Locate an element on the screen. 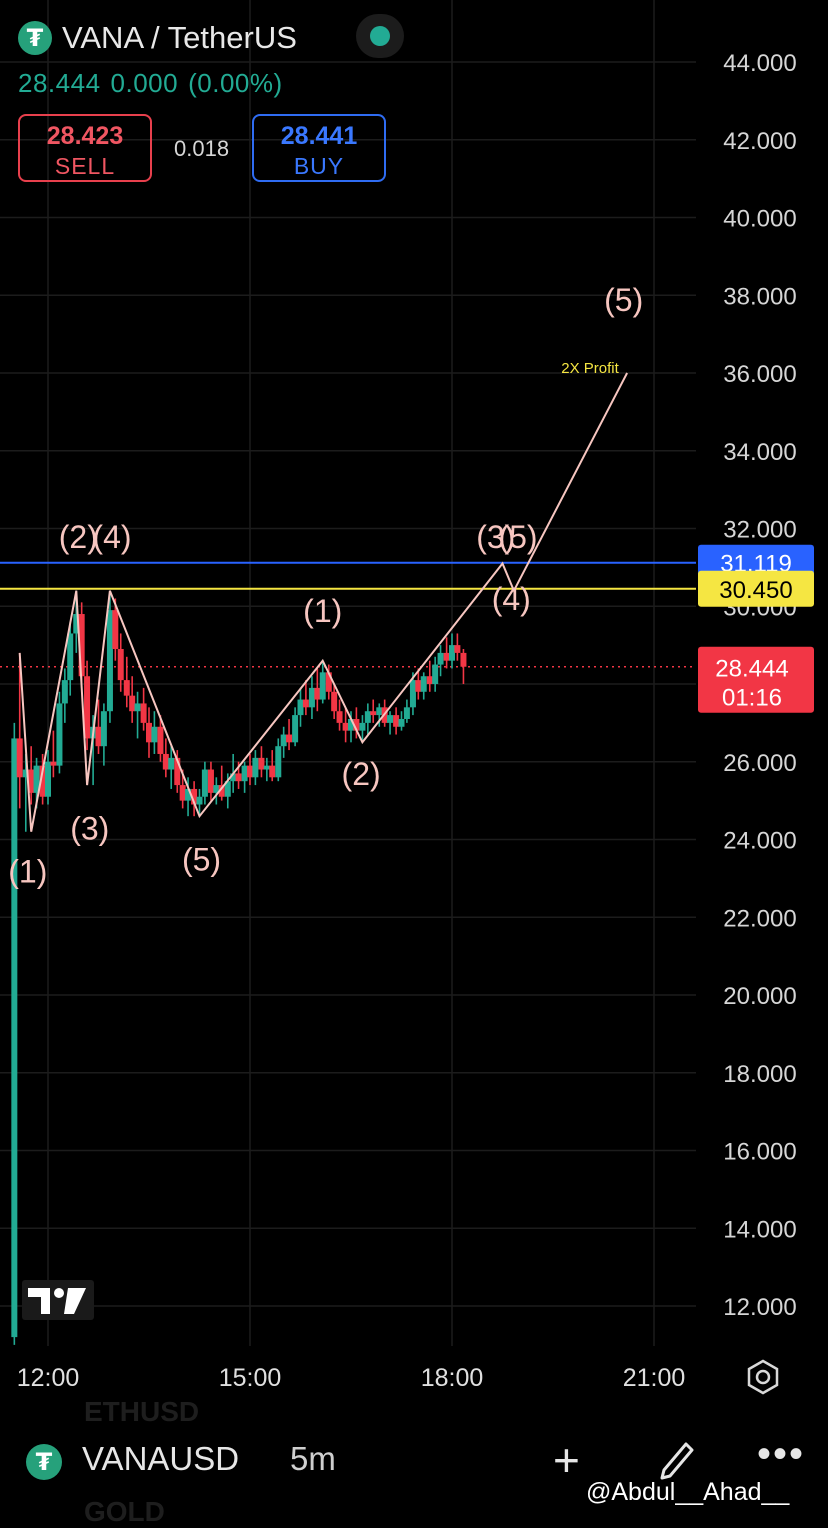 The width and height of the screenshot is (828, 1528). y-tick-label: 24.000 is located at coordinates (759, 841).